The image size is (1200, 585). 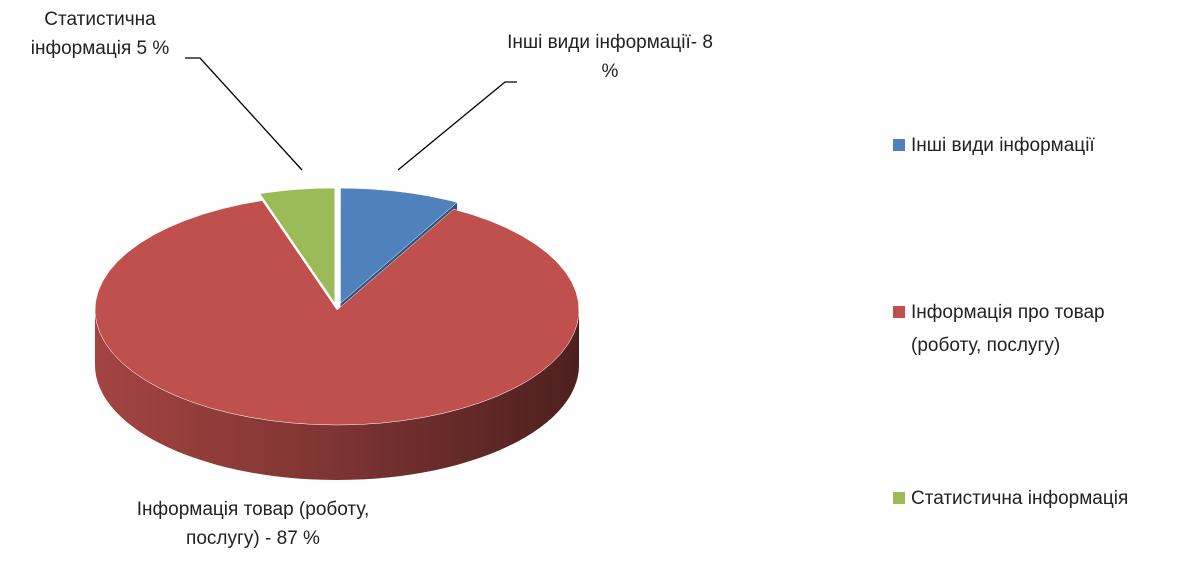 I want to click on slice-side-shade, so click(x=337, y=395).